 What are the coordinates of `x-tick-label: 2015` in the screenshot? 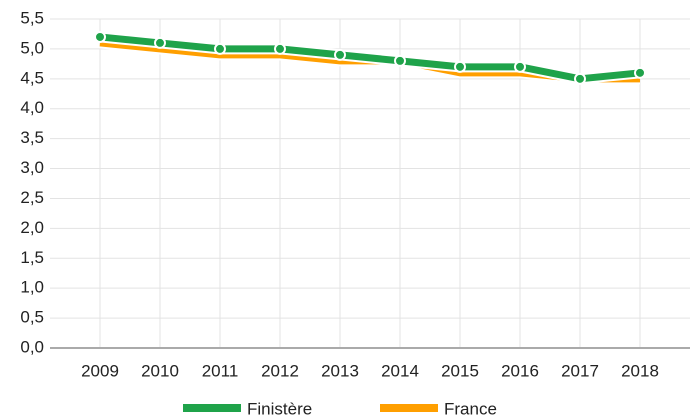 It's located at (460, 370).